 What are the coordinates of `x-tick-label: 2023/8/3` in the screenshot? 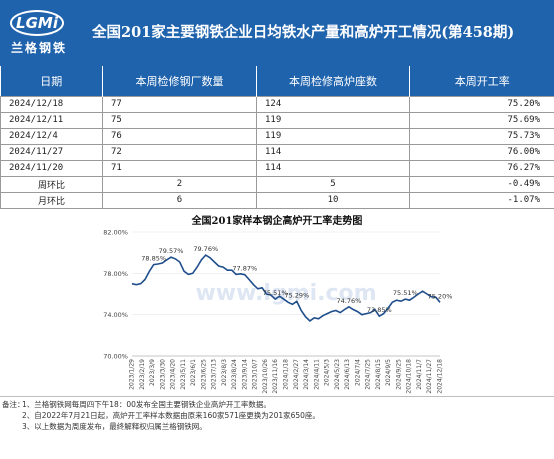 It's located at (224, 372).